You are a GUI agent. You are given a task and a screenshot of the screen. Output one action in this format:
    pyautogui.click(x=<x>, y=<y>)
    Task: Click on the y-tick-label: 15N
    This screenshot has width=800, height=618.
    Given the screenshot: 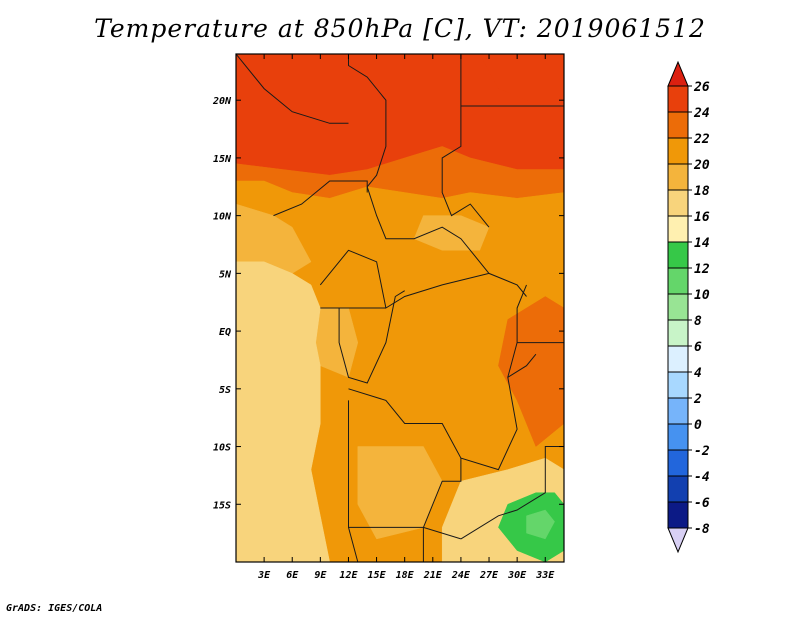 What is the action you would take?
    pyautogui.click(x=222, y=159)
    